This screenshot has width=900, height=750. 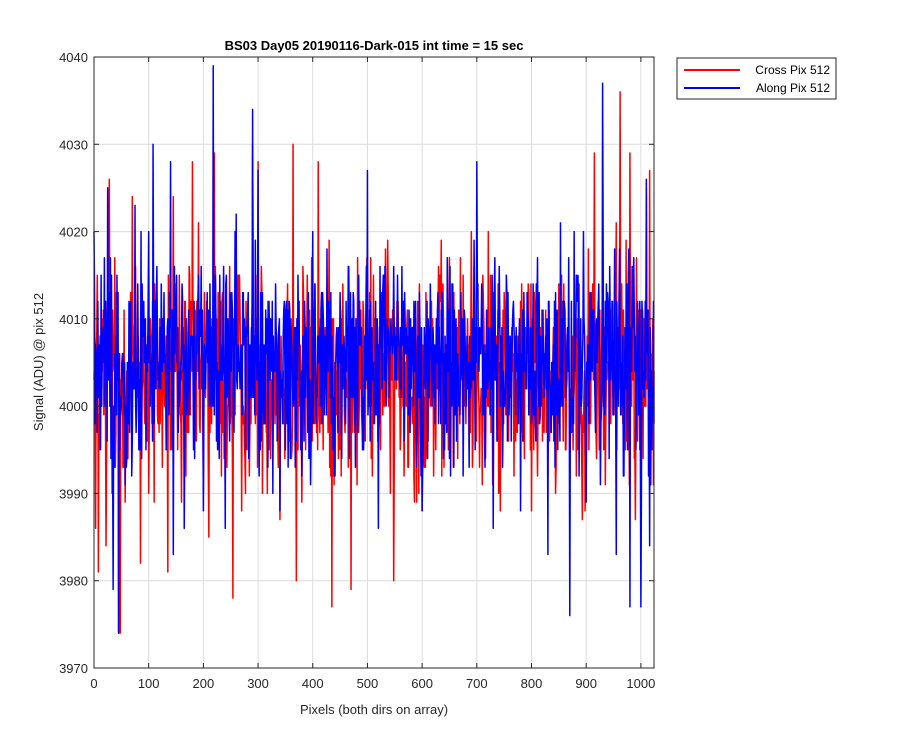 I want to click on x-tick-label: 100, so click(x=149, y=683).